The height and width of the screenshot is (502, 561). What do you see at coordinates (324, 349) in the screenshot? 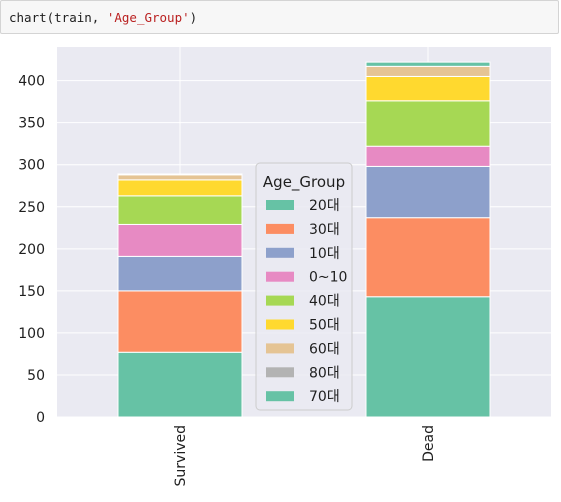
I see `legend-label-6: 60대` at bounding box center [324, 349].